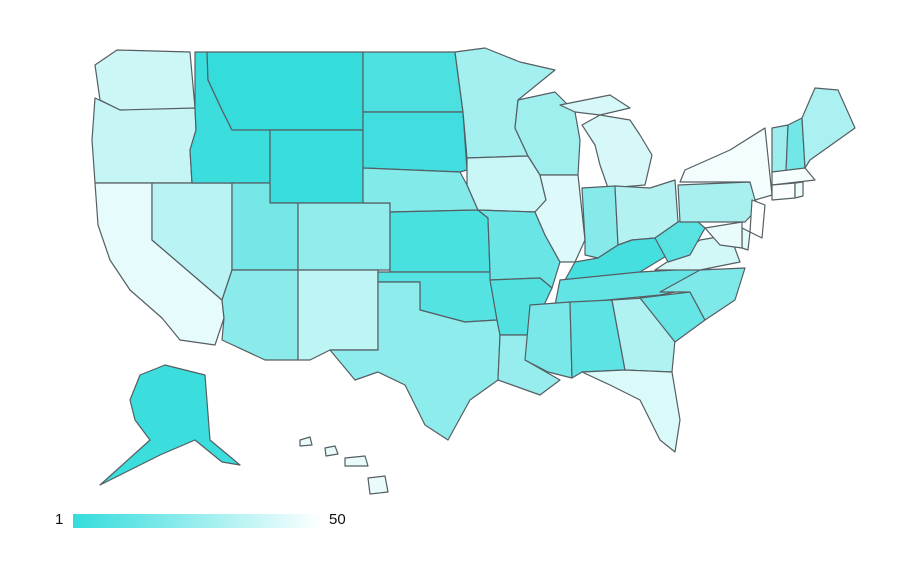 The width and height of the screenshot is (916, 567). I want to click on state-tx, so click(415, 361).